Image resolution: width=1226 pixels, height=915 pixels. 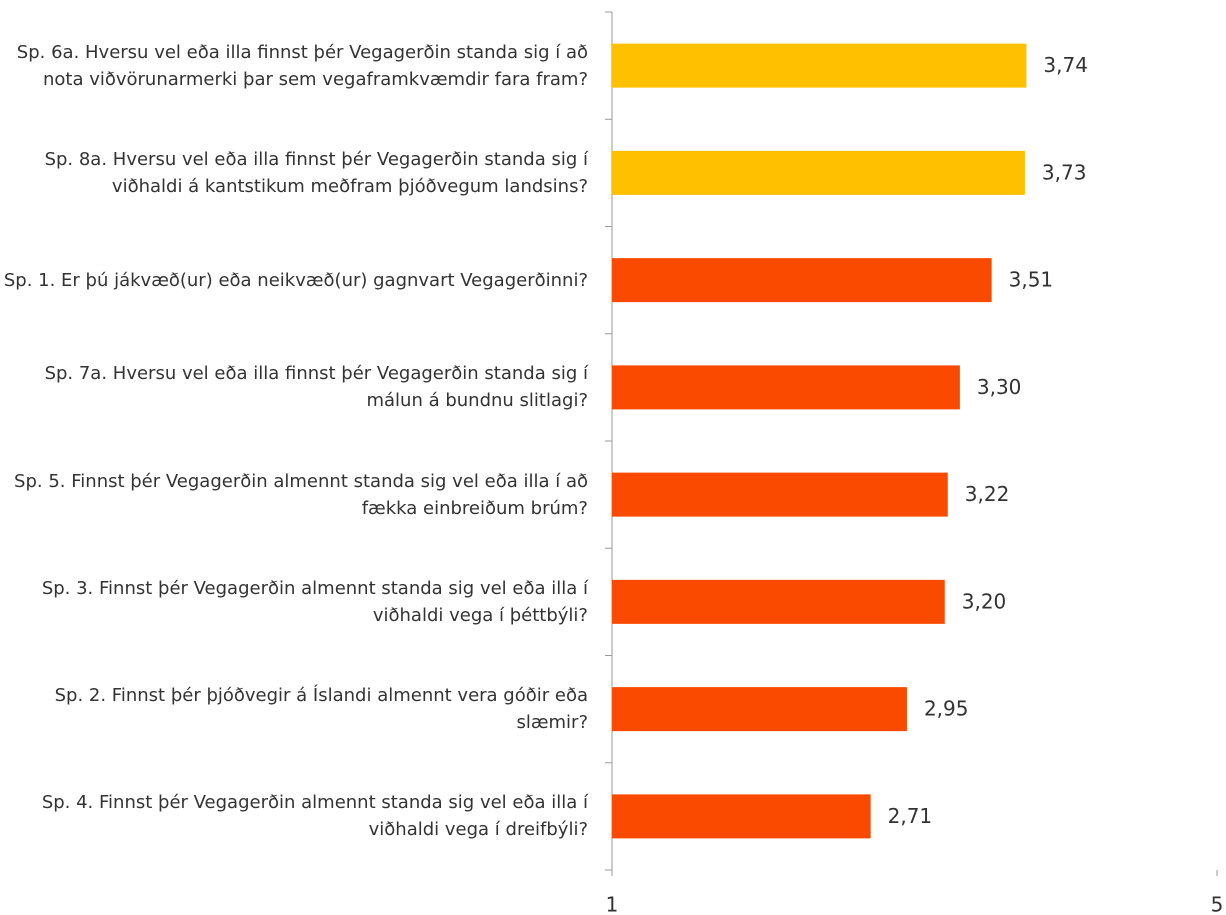 What do you see at coordinates (910, 816) in the screenshot?
I see `value-label: 2,71` at bounding box center [910, 816].